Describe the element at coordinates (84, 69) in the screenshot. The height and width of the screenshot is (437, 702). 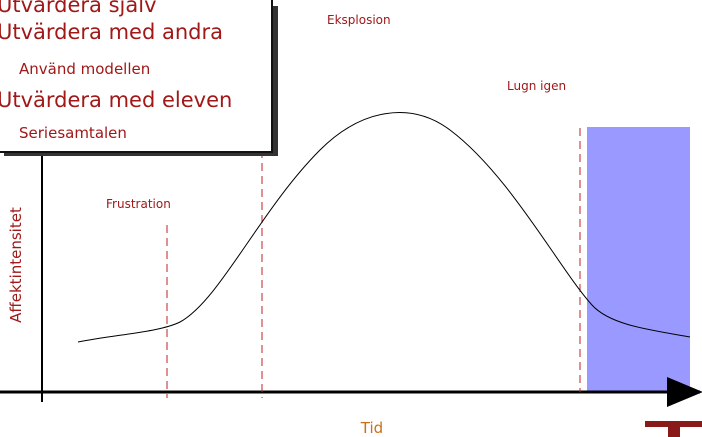
I see `box-line: Använd modellen` at that location.